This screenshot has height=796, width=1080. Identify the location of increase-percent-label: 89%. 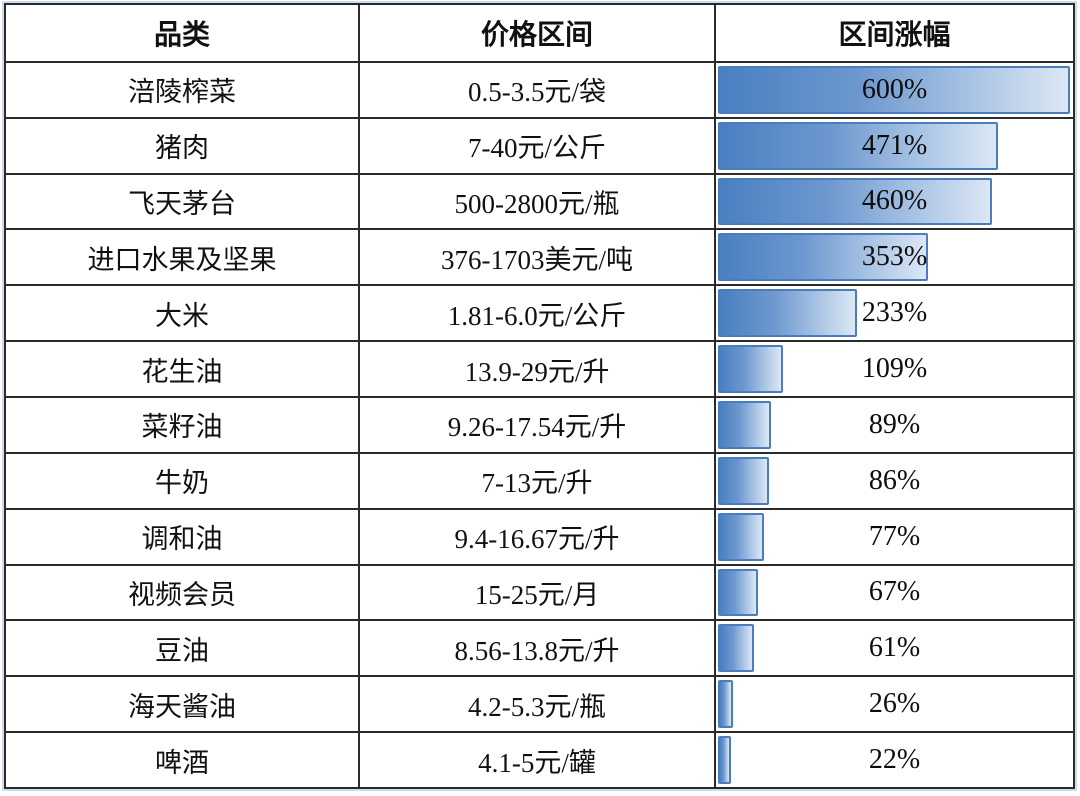
(894, 424).